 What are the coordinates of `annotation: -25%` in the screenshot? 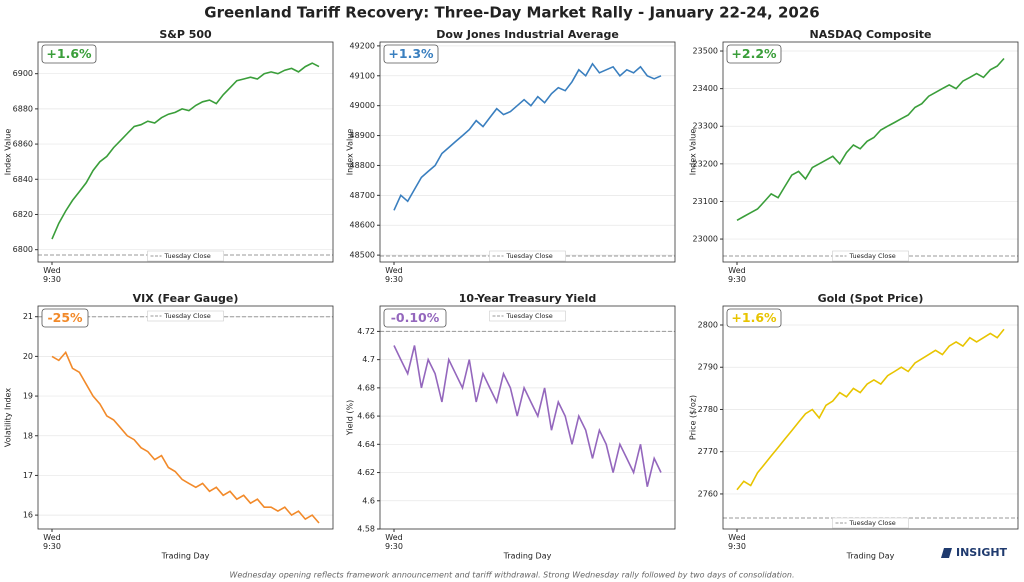 It's located at (65, 317).